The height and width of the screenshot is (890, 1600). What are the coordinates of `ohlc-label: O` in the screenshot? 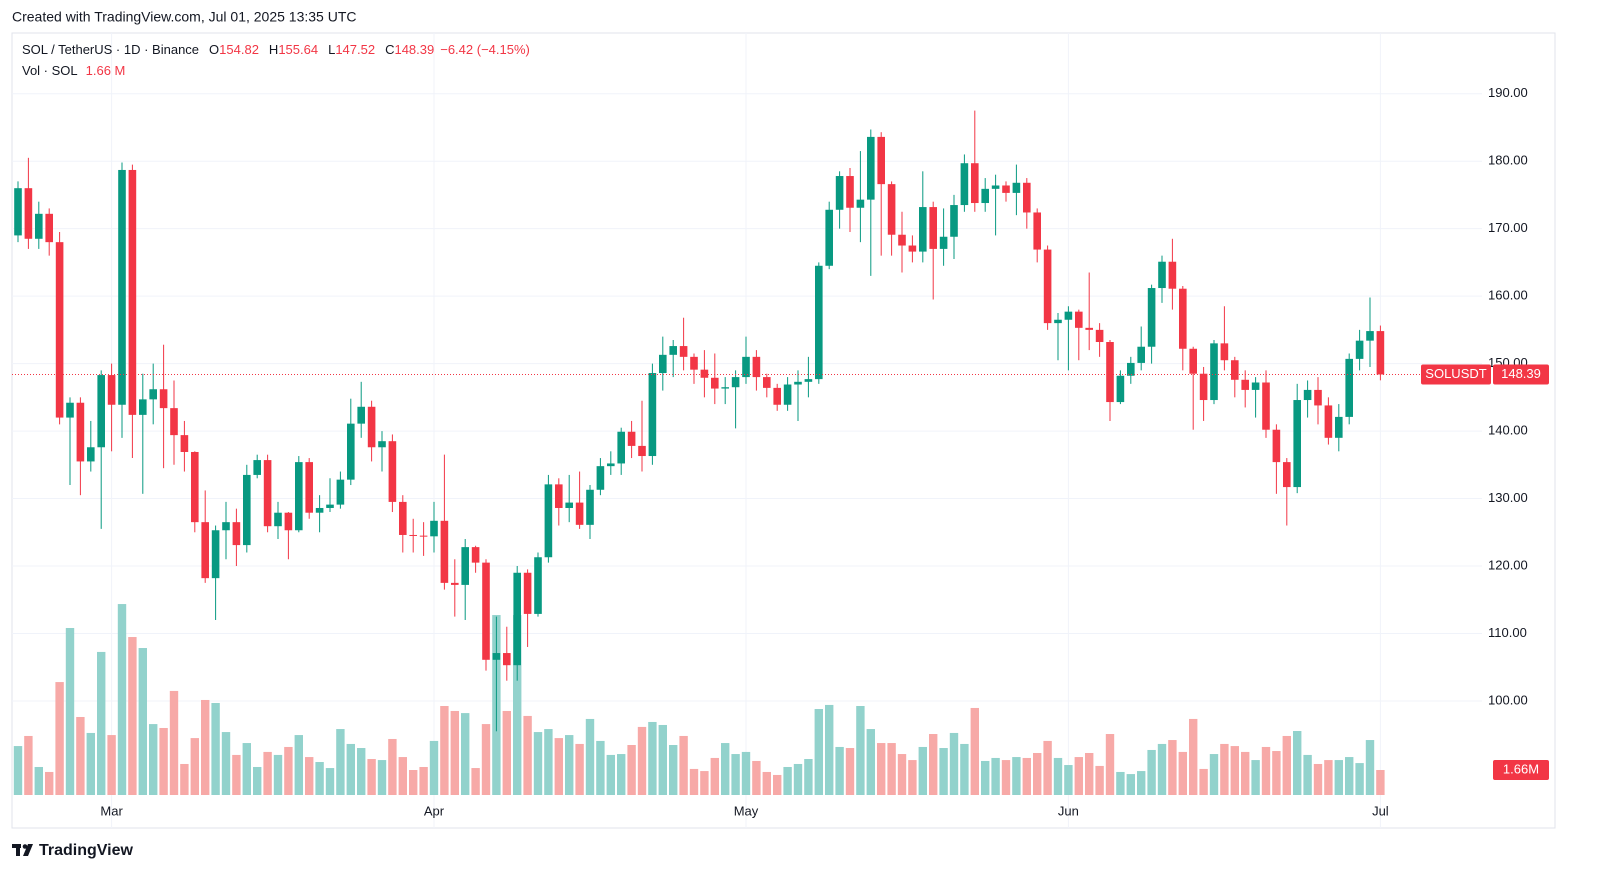 It's located at (214, 49).